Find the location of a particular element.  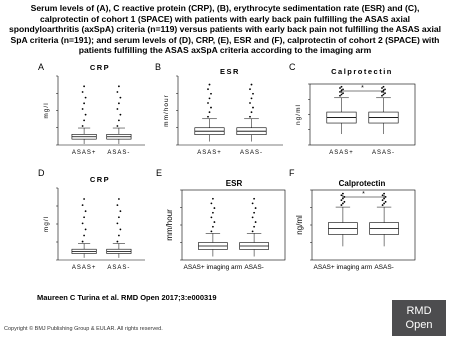

panel-letter: D is located at coordinates (41, 173).